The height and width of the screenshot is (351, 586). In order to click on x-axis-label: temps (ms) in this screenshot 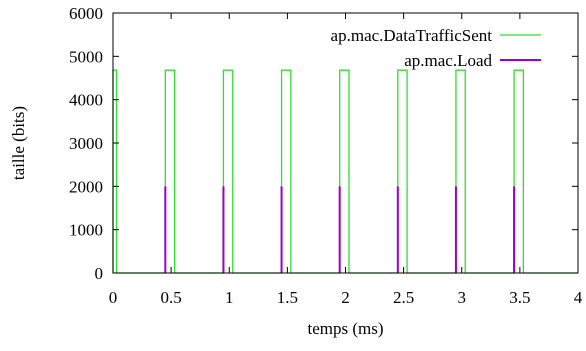, I will do `click(345, 328)`.